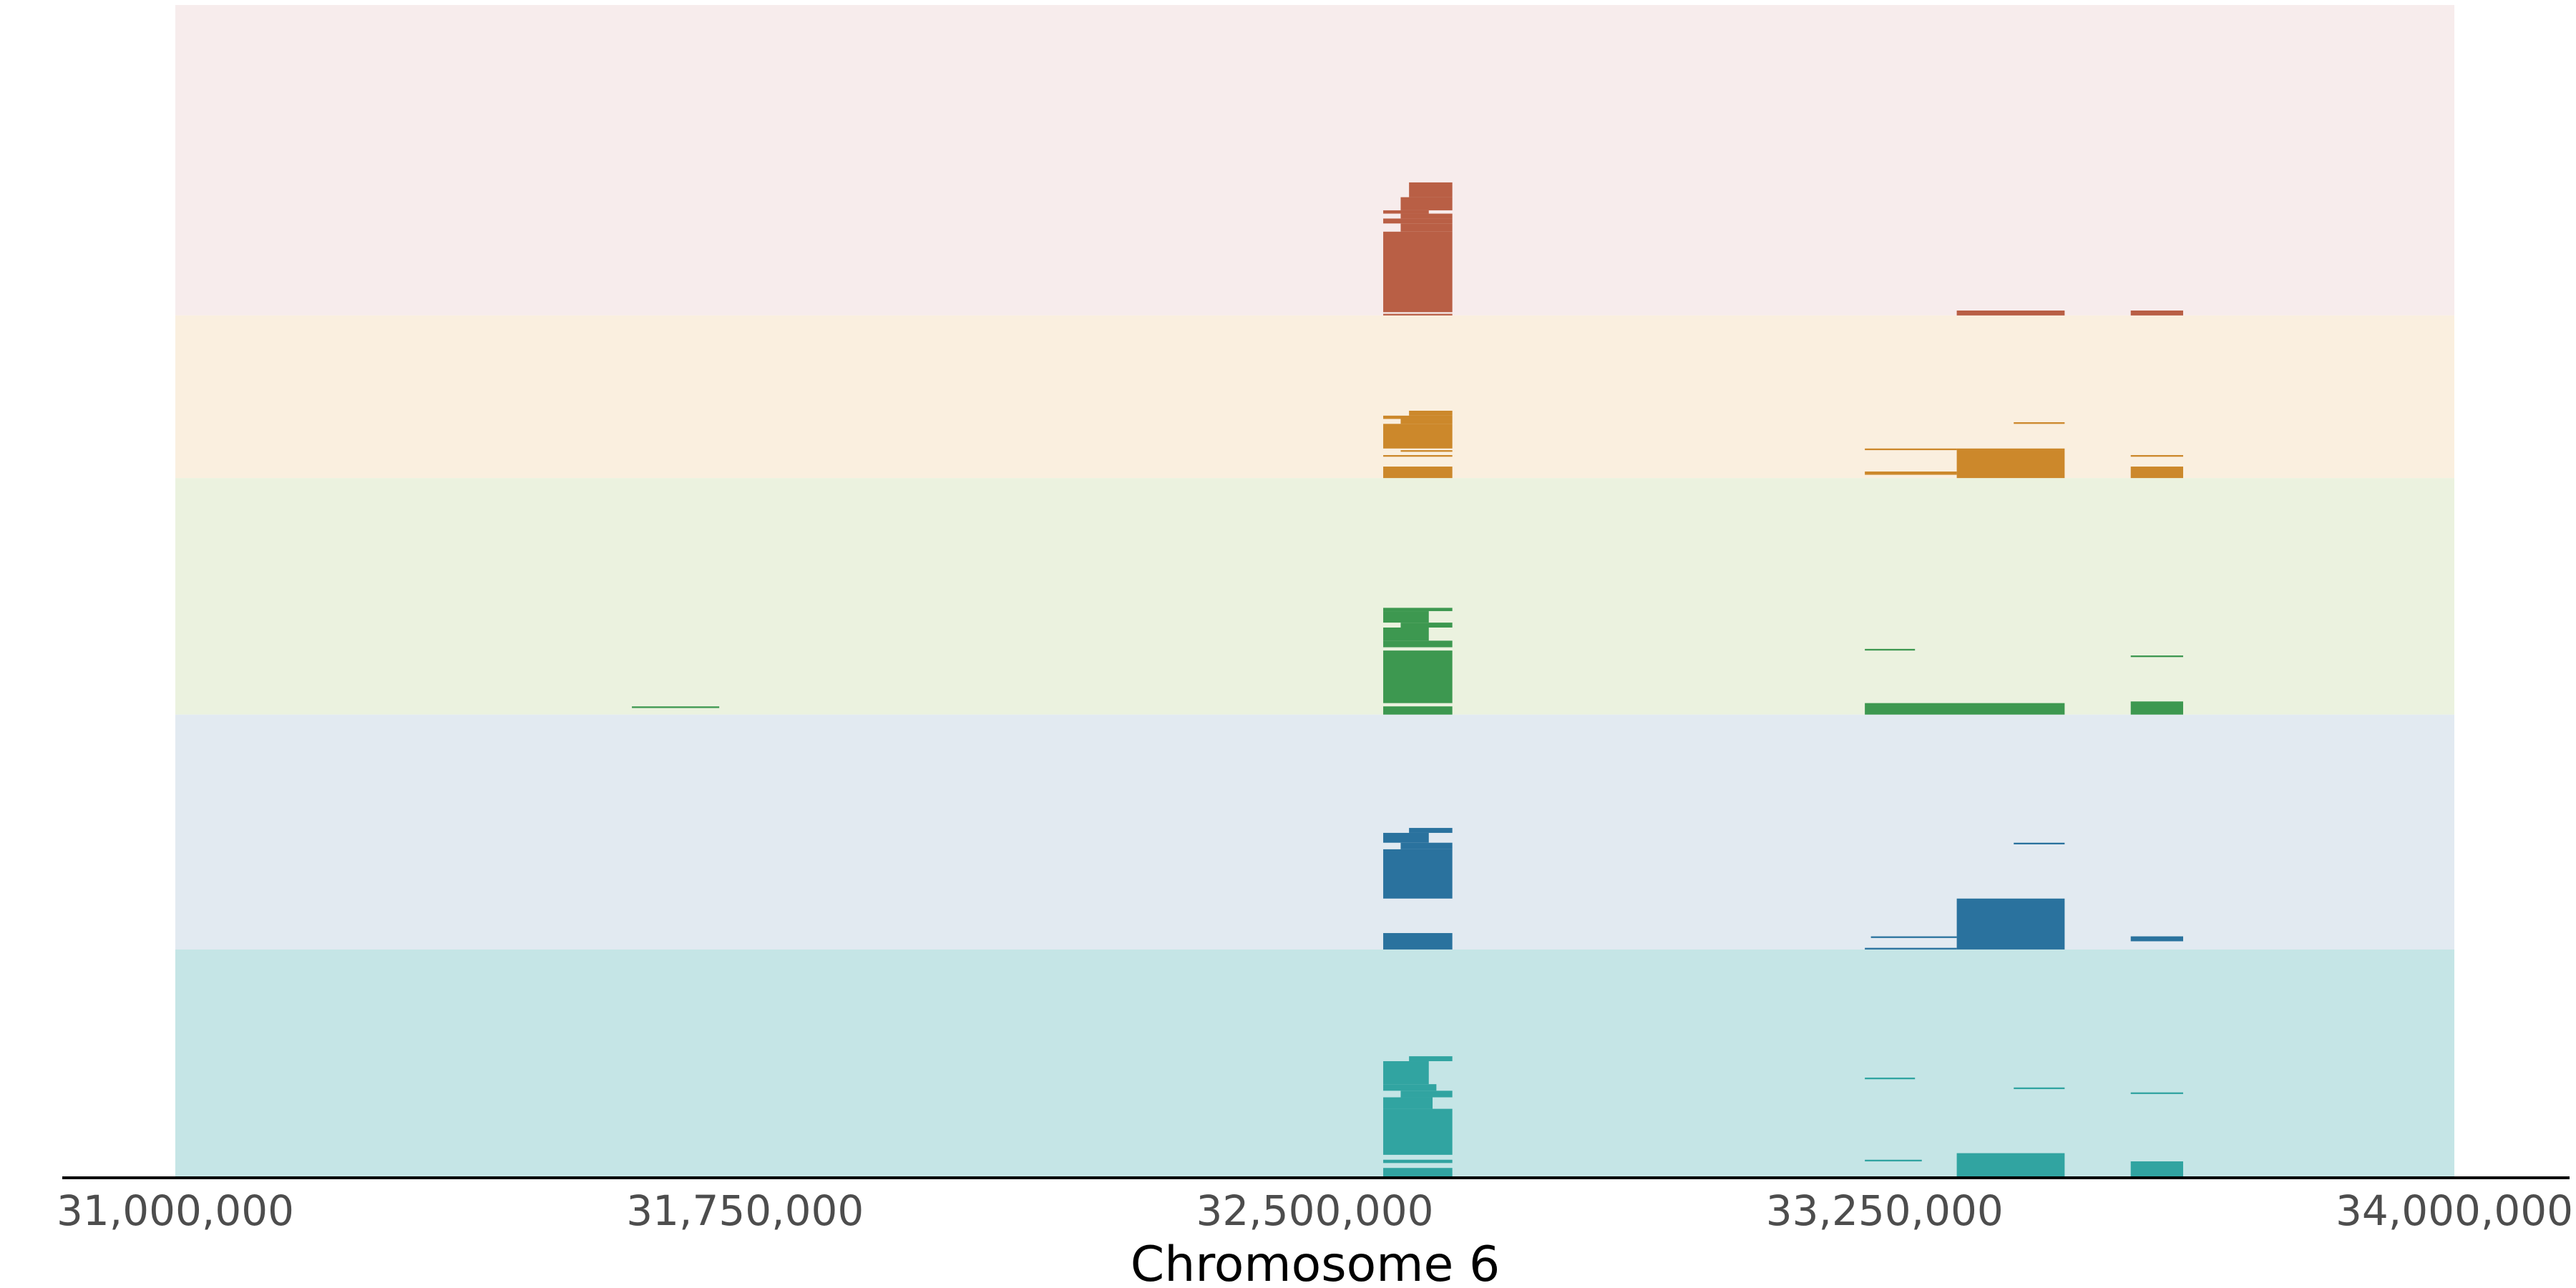  I want to click on x-tick-label: 33,250,000, so click(1885, 1210).